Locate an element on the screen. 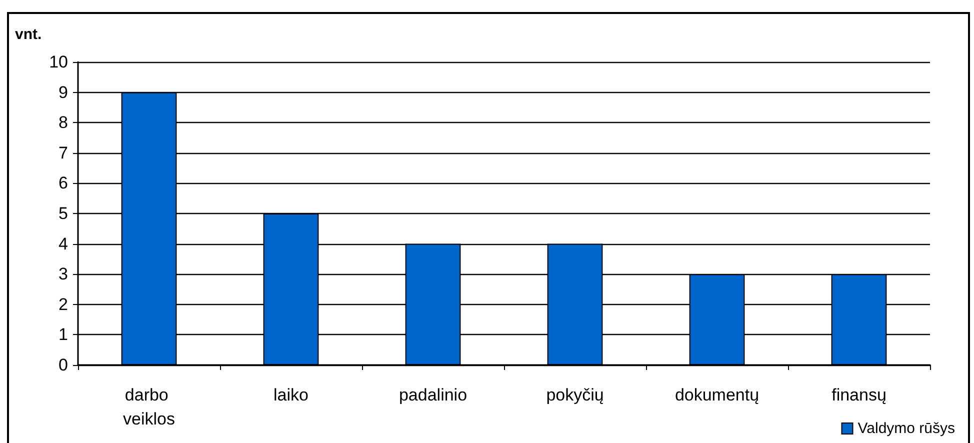 The image size is (974, 443). y-tick-label: 2 is located at coordinates (63, 304).